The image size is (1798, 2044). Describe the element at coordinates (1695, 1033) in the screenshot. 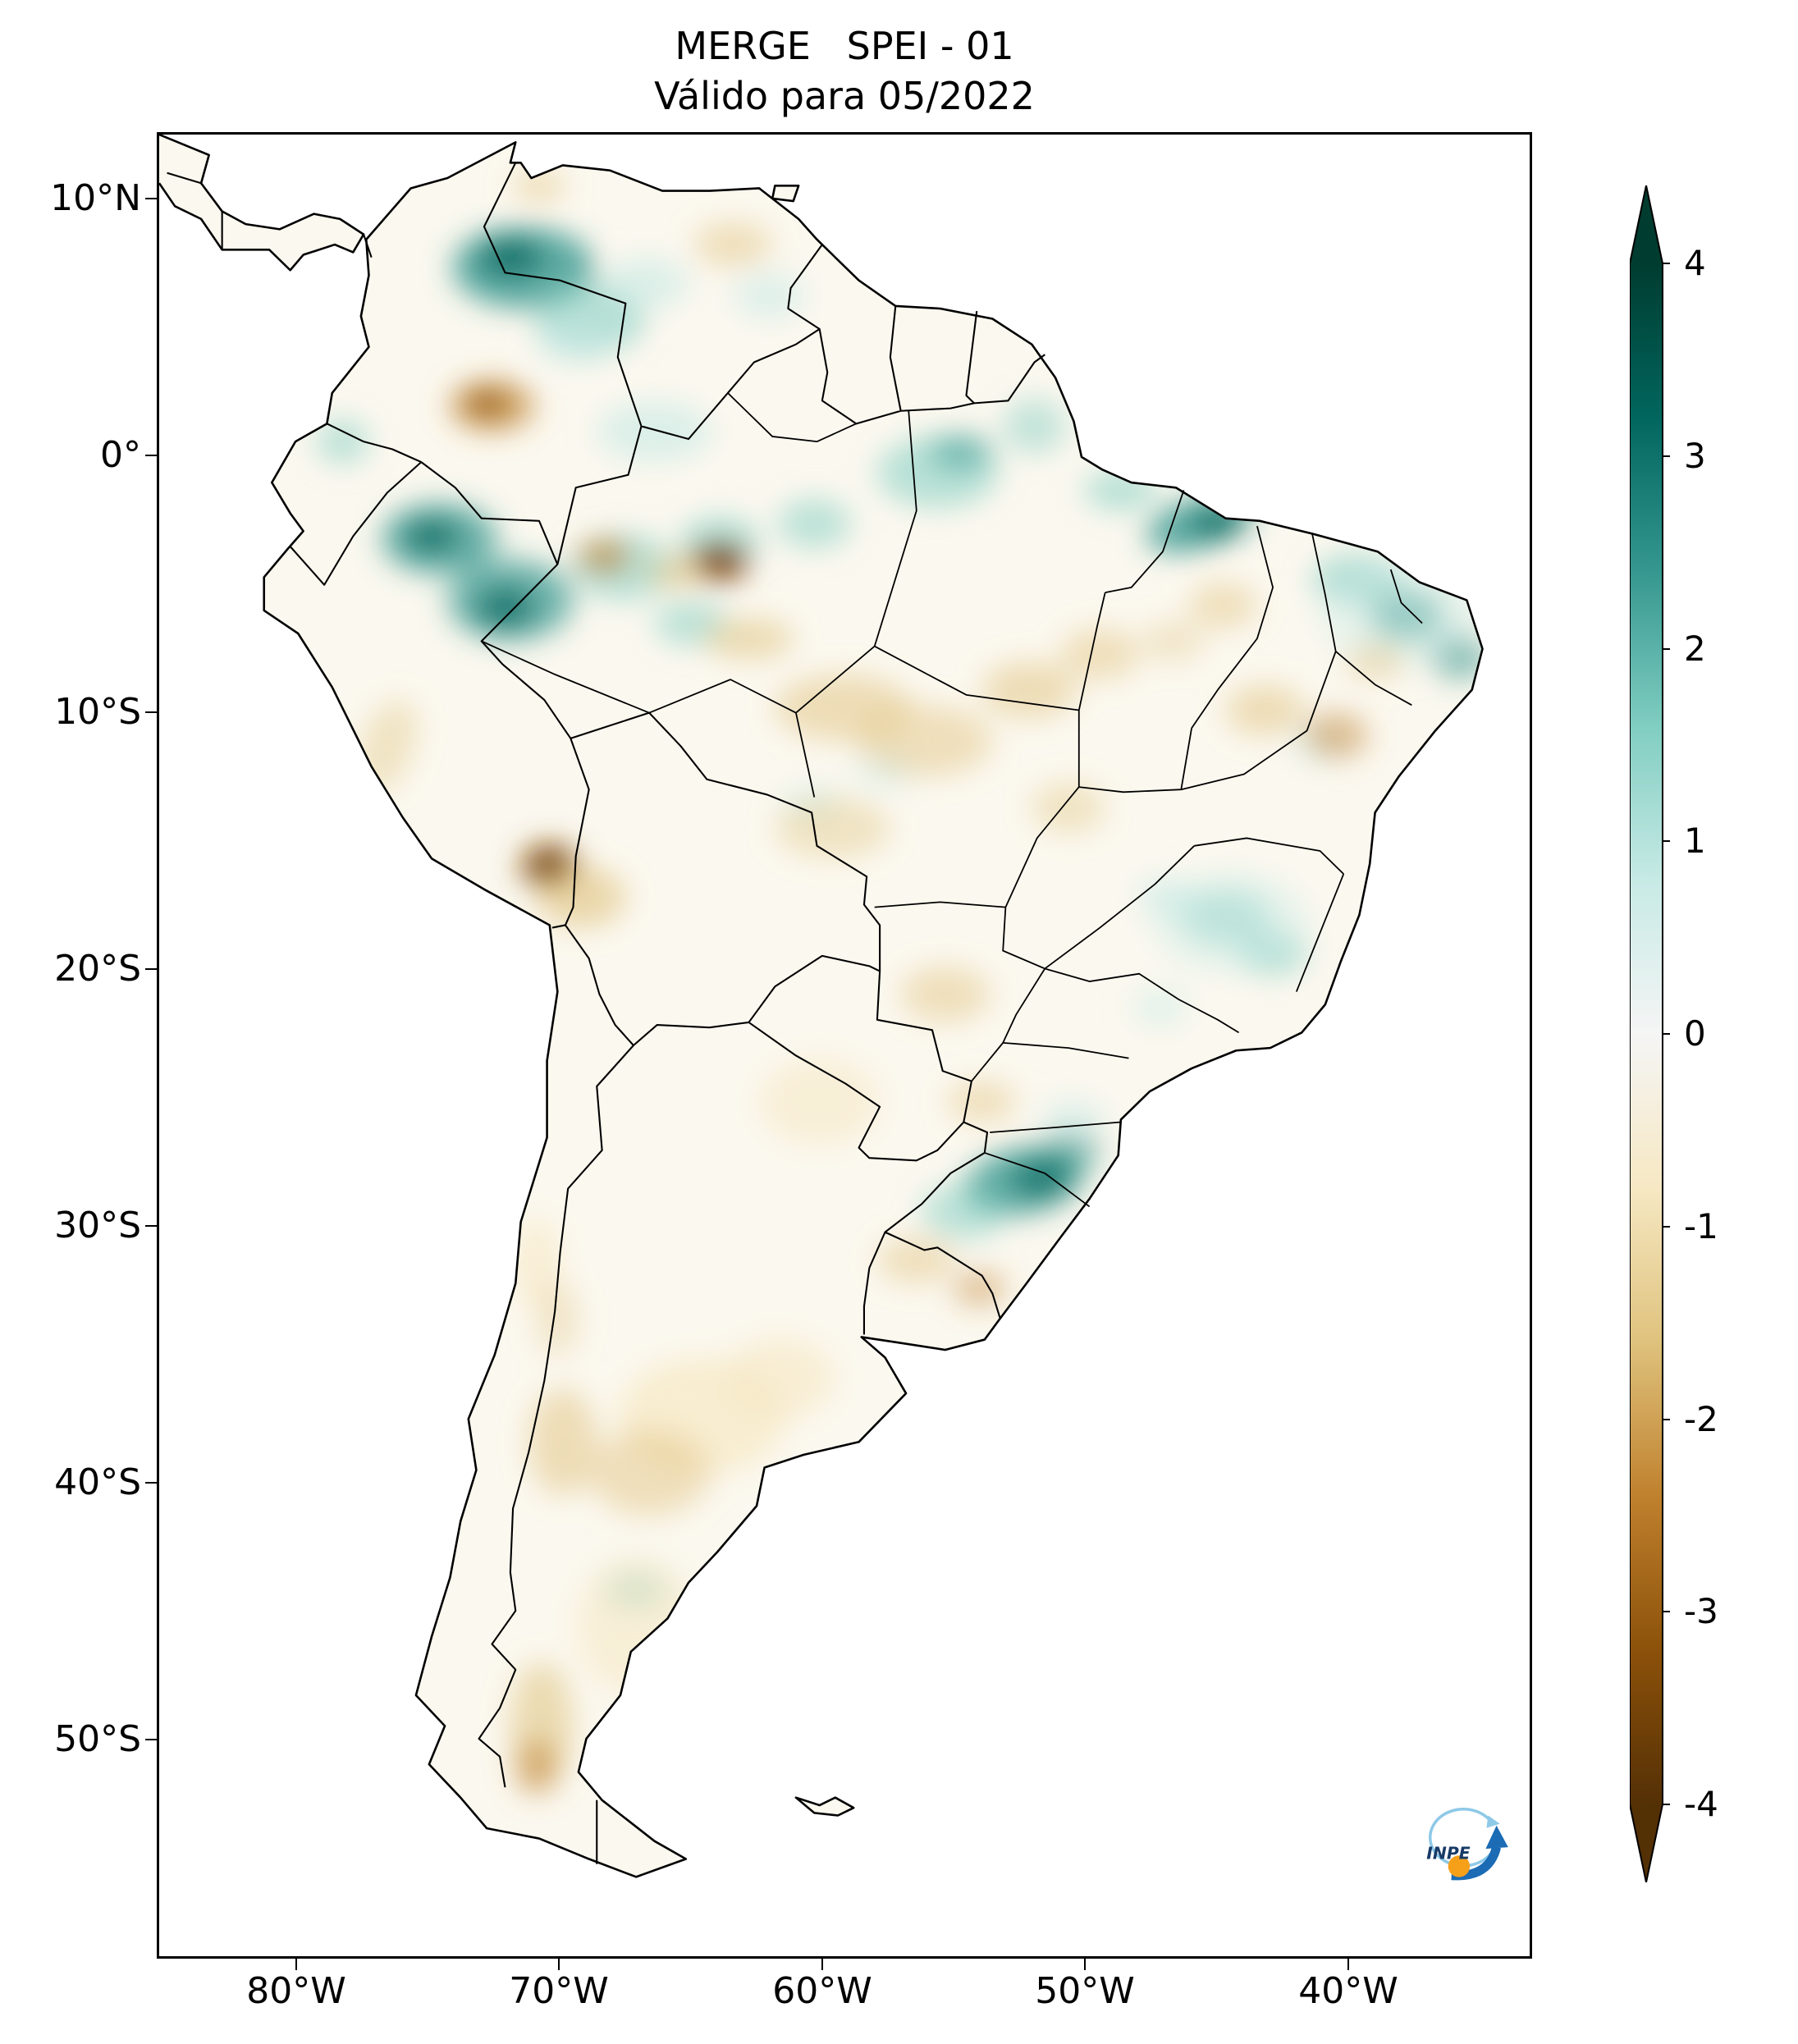

I see `colorbar-tick-label-0: 0` at that location.